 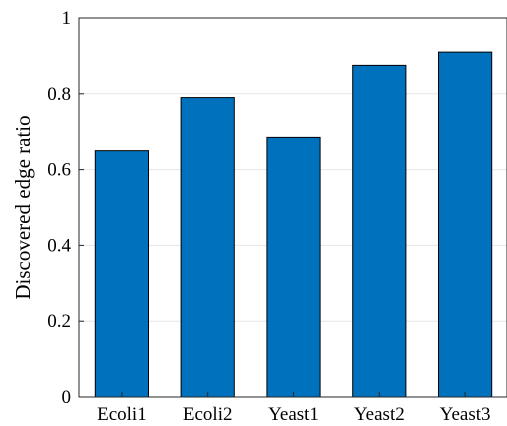 I want to click on bar-ecoli2, so click(x=207, y=247).